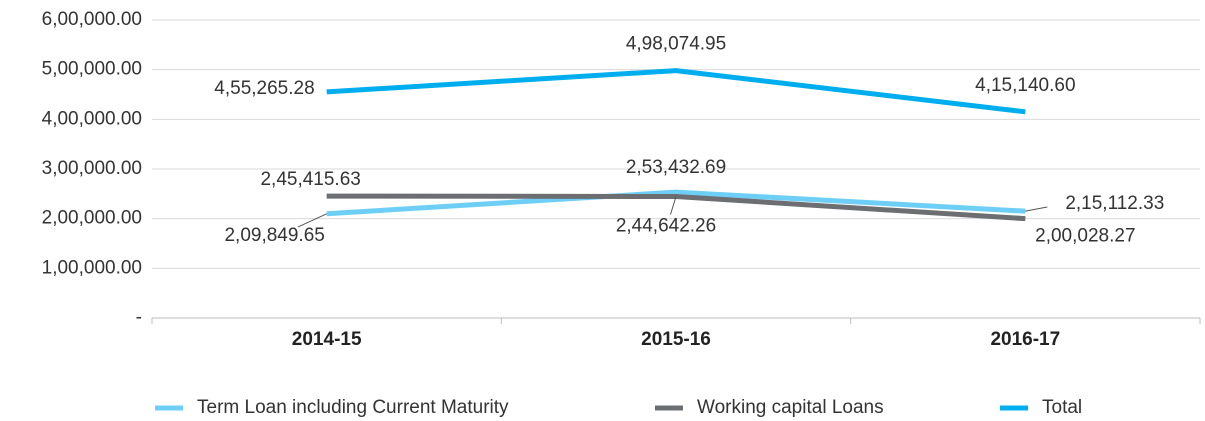 The height and width of the screenshot is (421, 1205). I want to click on data-label: 4,15,140.60, so click(1025, 85).